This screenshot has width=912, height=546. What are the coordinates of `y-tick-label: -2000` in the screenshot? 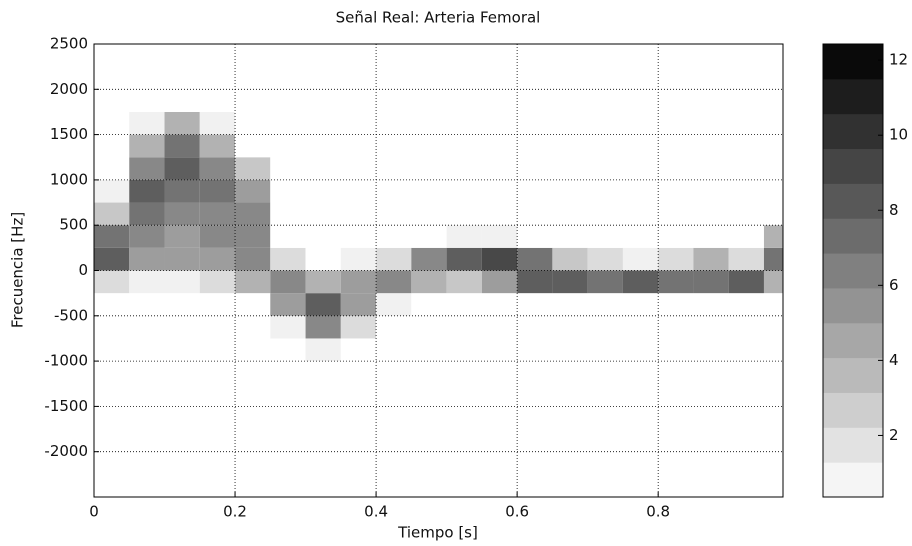 It's located at (66, 451).